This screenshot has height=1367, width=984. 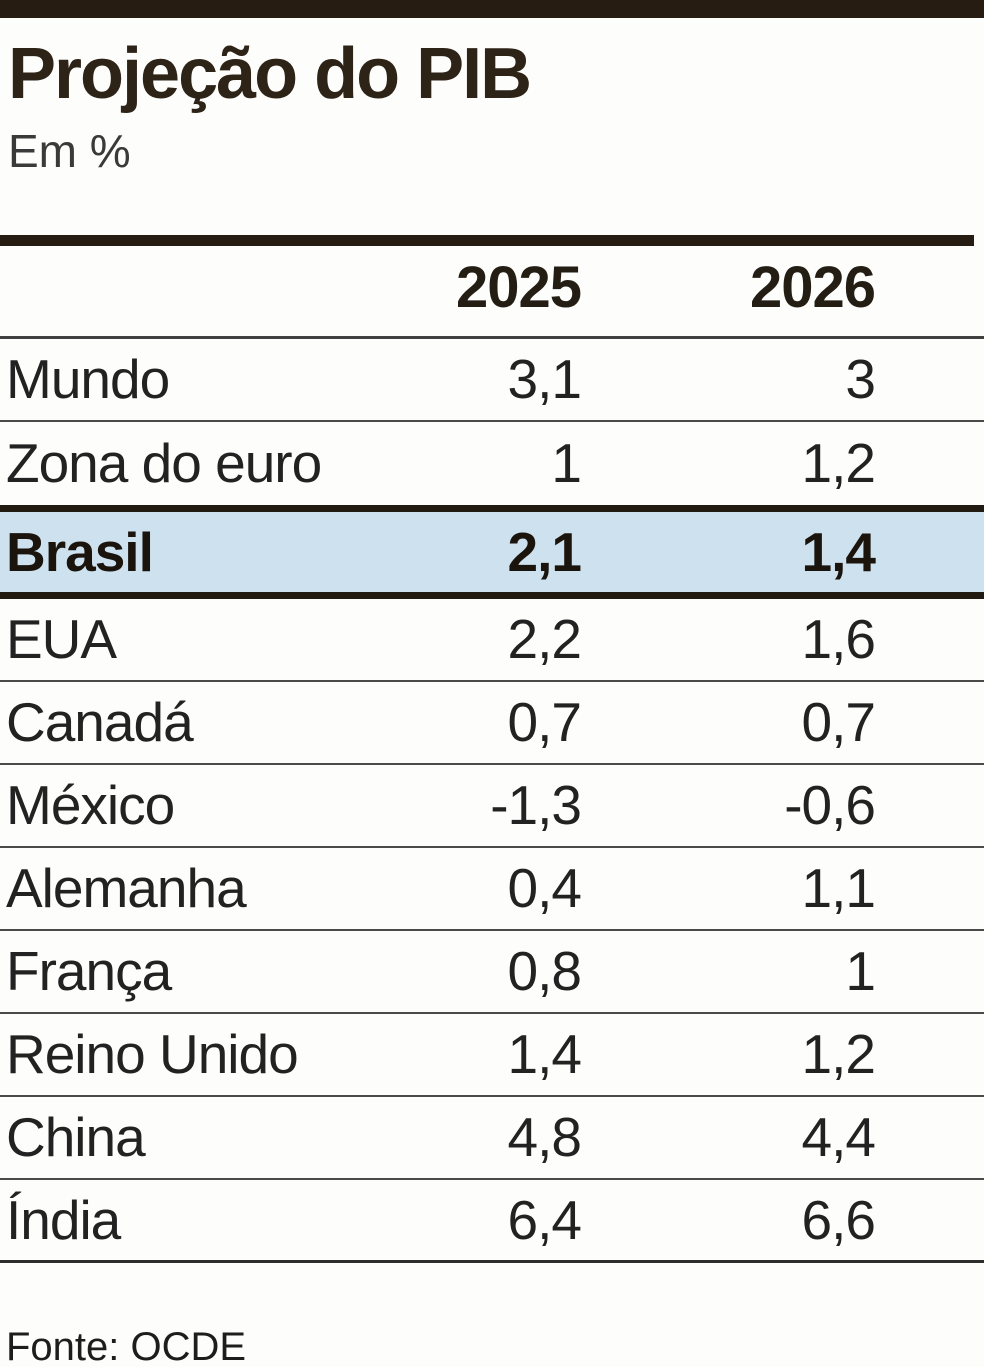 I want to click on table-row: EUA 2,2 1,6, so click(x=492, y=640).